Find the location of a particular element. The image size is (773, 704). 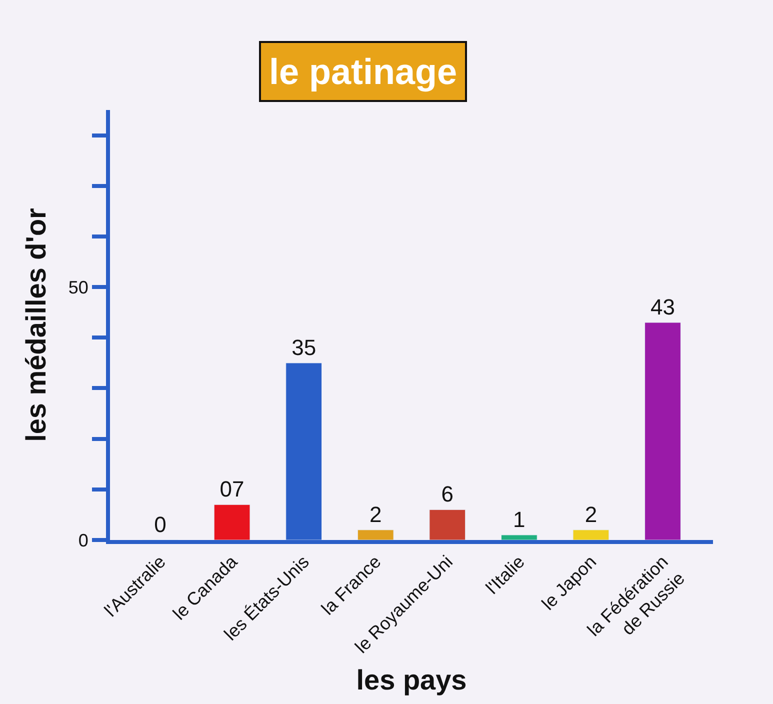

y-axis-title: les médailles d'or is located at coordinates (36, 325).